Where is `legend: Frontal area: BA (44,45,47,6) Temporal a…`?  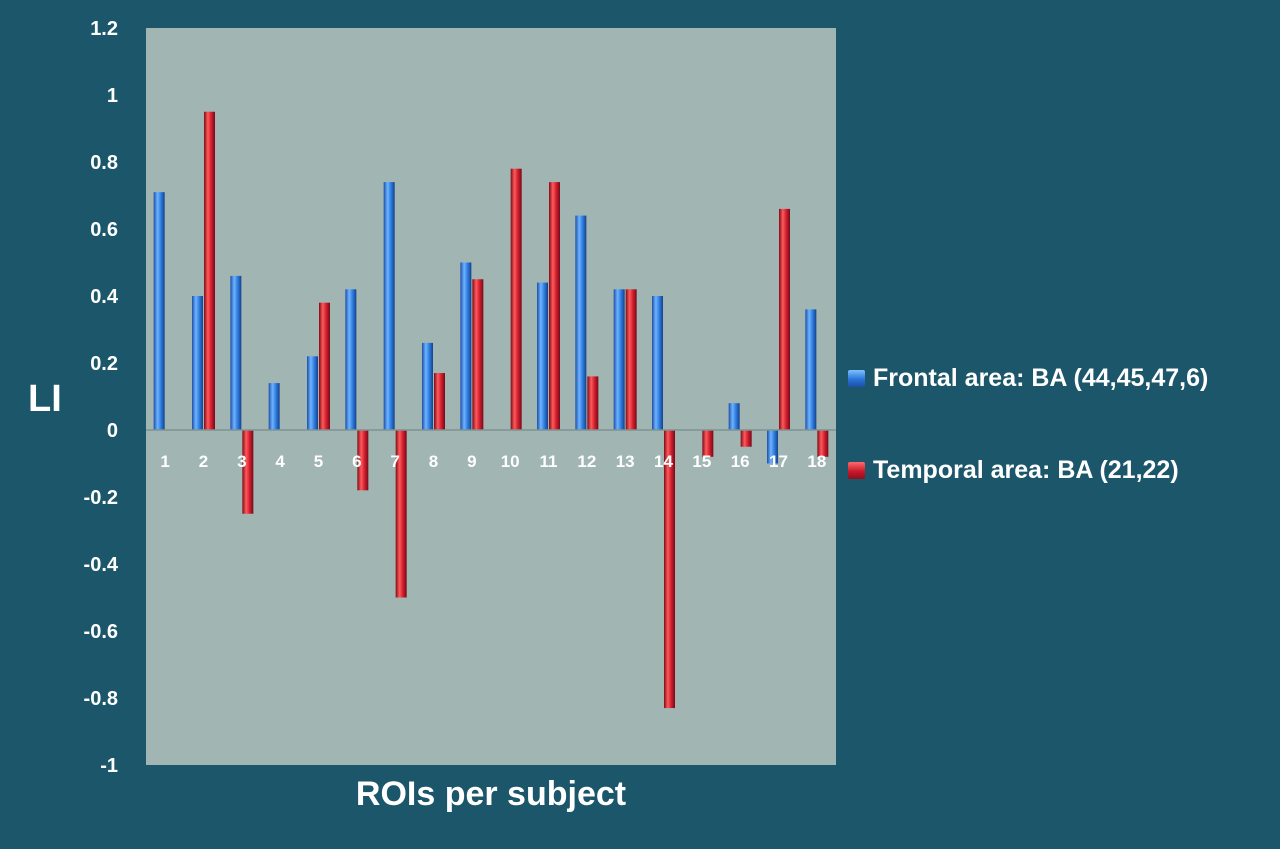
legend: Frontal area: BA (44,45,47,6) Temporal a… is located at coordinates (1058, 452).